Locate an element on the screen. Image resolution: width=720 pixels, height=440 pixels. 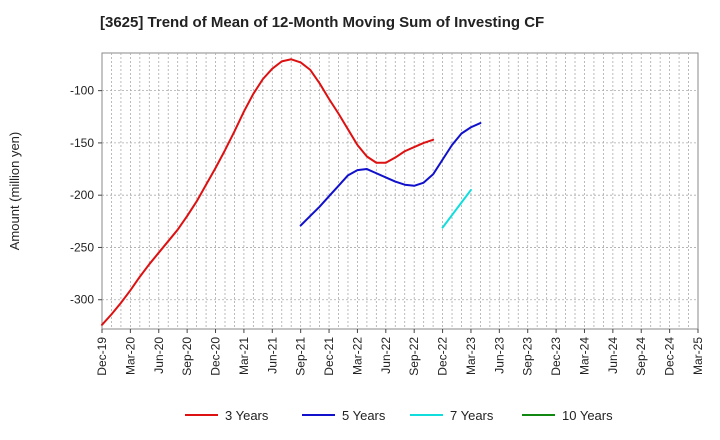
x-tick-label: Dec-23 is located at coordinates (556, 356).